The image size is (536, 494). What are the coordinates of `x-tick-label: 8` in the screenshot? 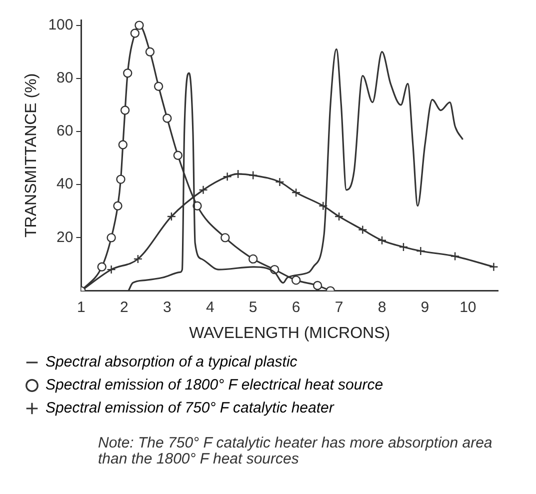 It's located at (382, 307).